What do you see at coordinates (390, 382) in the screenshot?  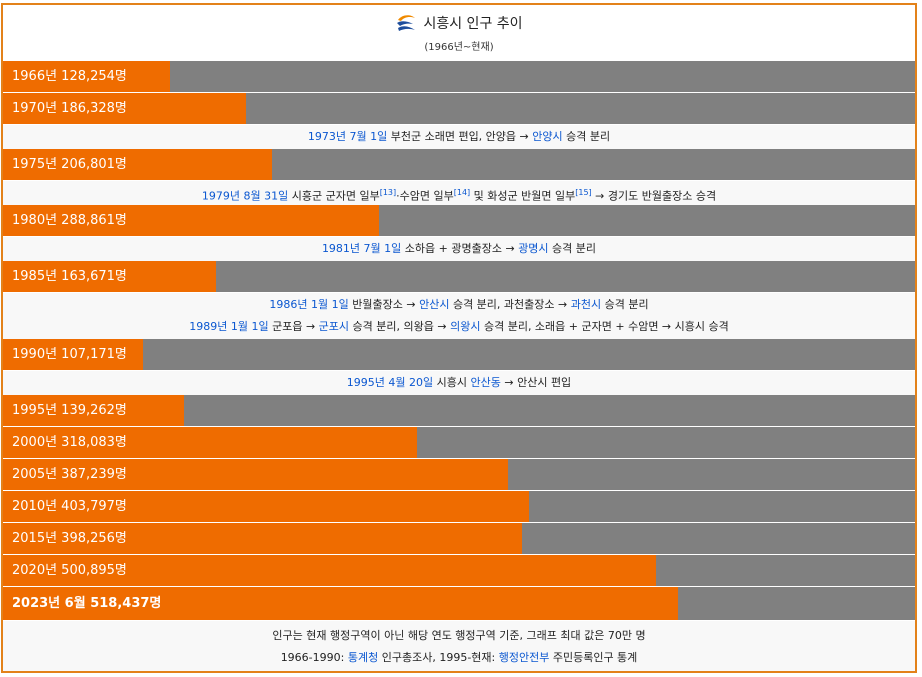 I see `date-link: 1995년 4월 20일` at bounding box center [390, 382].